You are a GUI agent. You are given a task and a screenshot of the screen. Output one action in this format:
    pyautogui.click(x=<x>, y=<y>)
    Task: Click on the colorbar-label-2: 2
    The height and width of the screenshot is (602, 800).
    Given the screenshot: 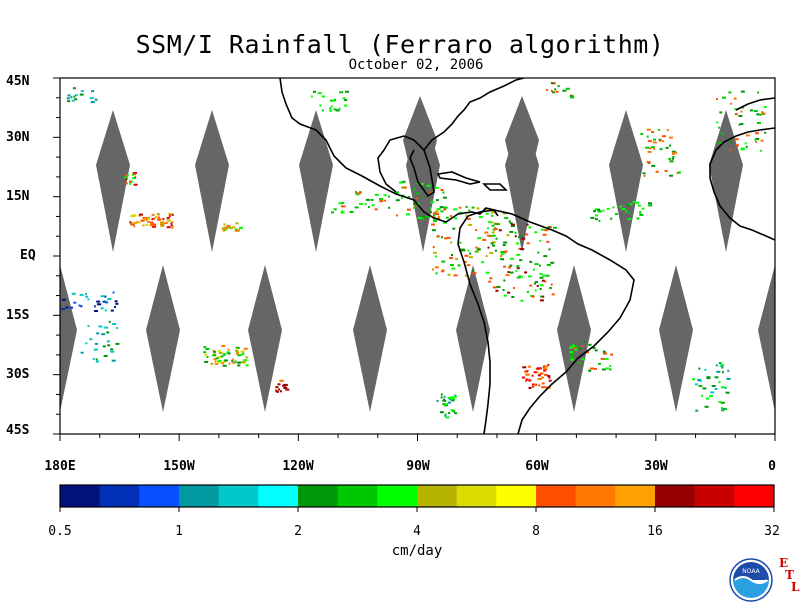 What is the action you would take?
    pyautogui.click(x=298, y=531)
    